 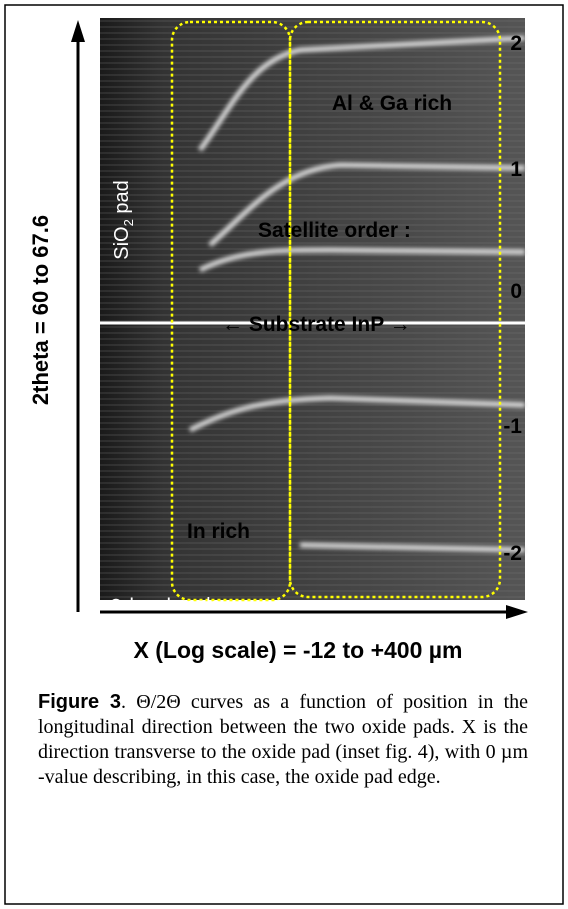 What do you see at coordinates (231, 311) in the screenshot?
I see `region-box` at bounding box center [231, 311].